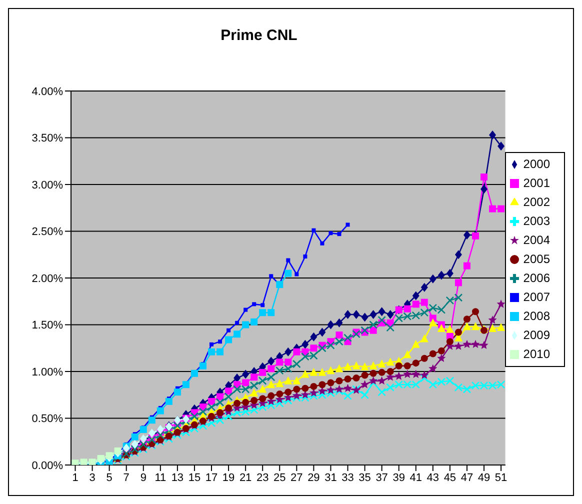  Describe the element at coordinates (536, 239) in the screenshot. I see `legend-label: 2004` at that location.